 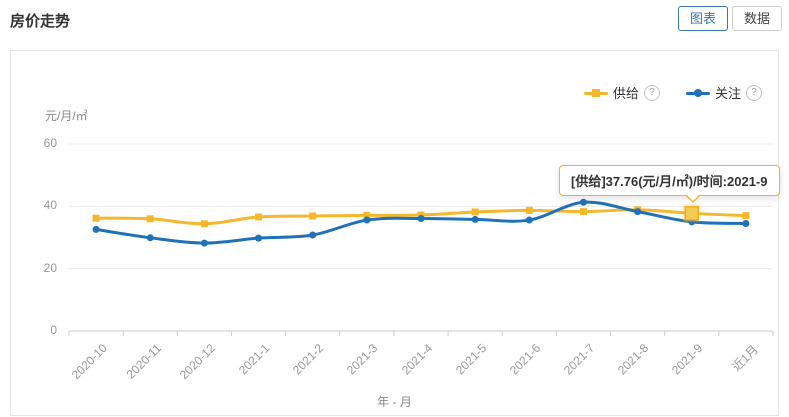 I want to click on legend-item-follow: 关注 ?, so click(x=723, y=92).